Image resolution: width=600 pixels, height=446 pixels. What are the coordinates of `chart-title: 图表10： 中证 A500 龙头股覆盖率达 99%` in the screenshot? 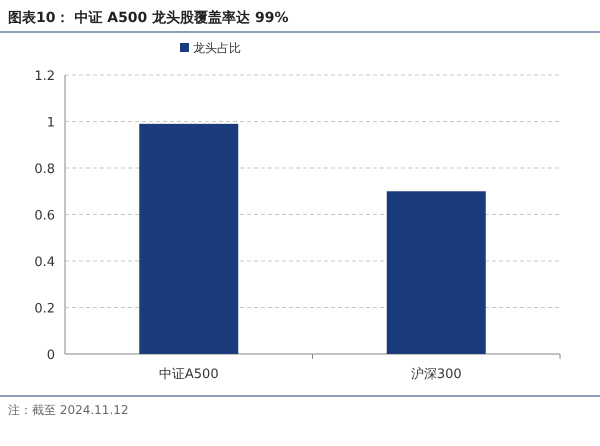 It's located at (148, 17).